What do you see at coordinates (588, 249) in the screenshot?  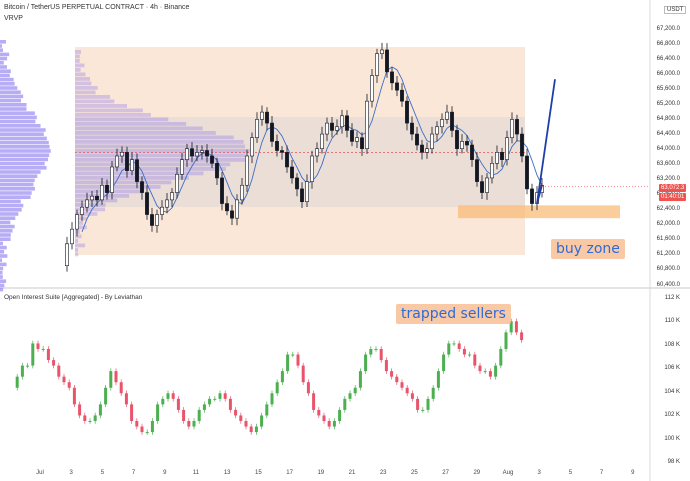 I see `buy-zone-annotation: buy zone` at bounding box center [588, 249].